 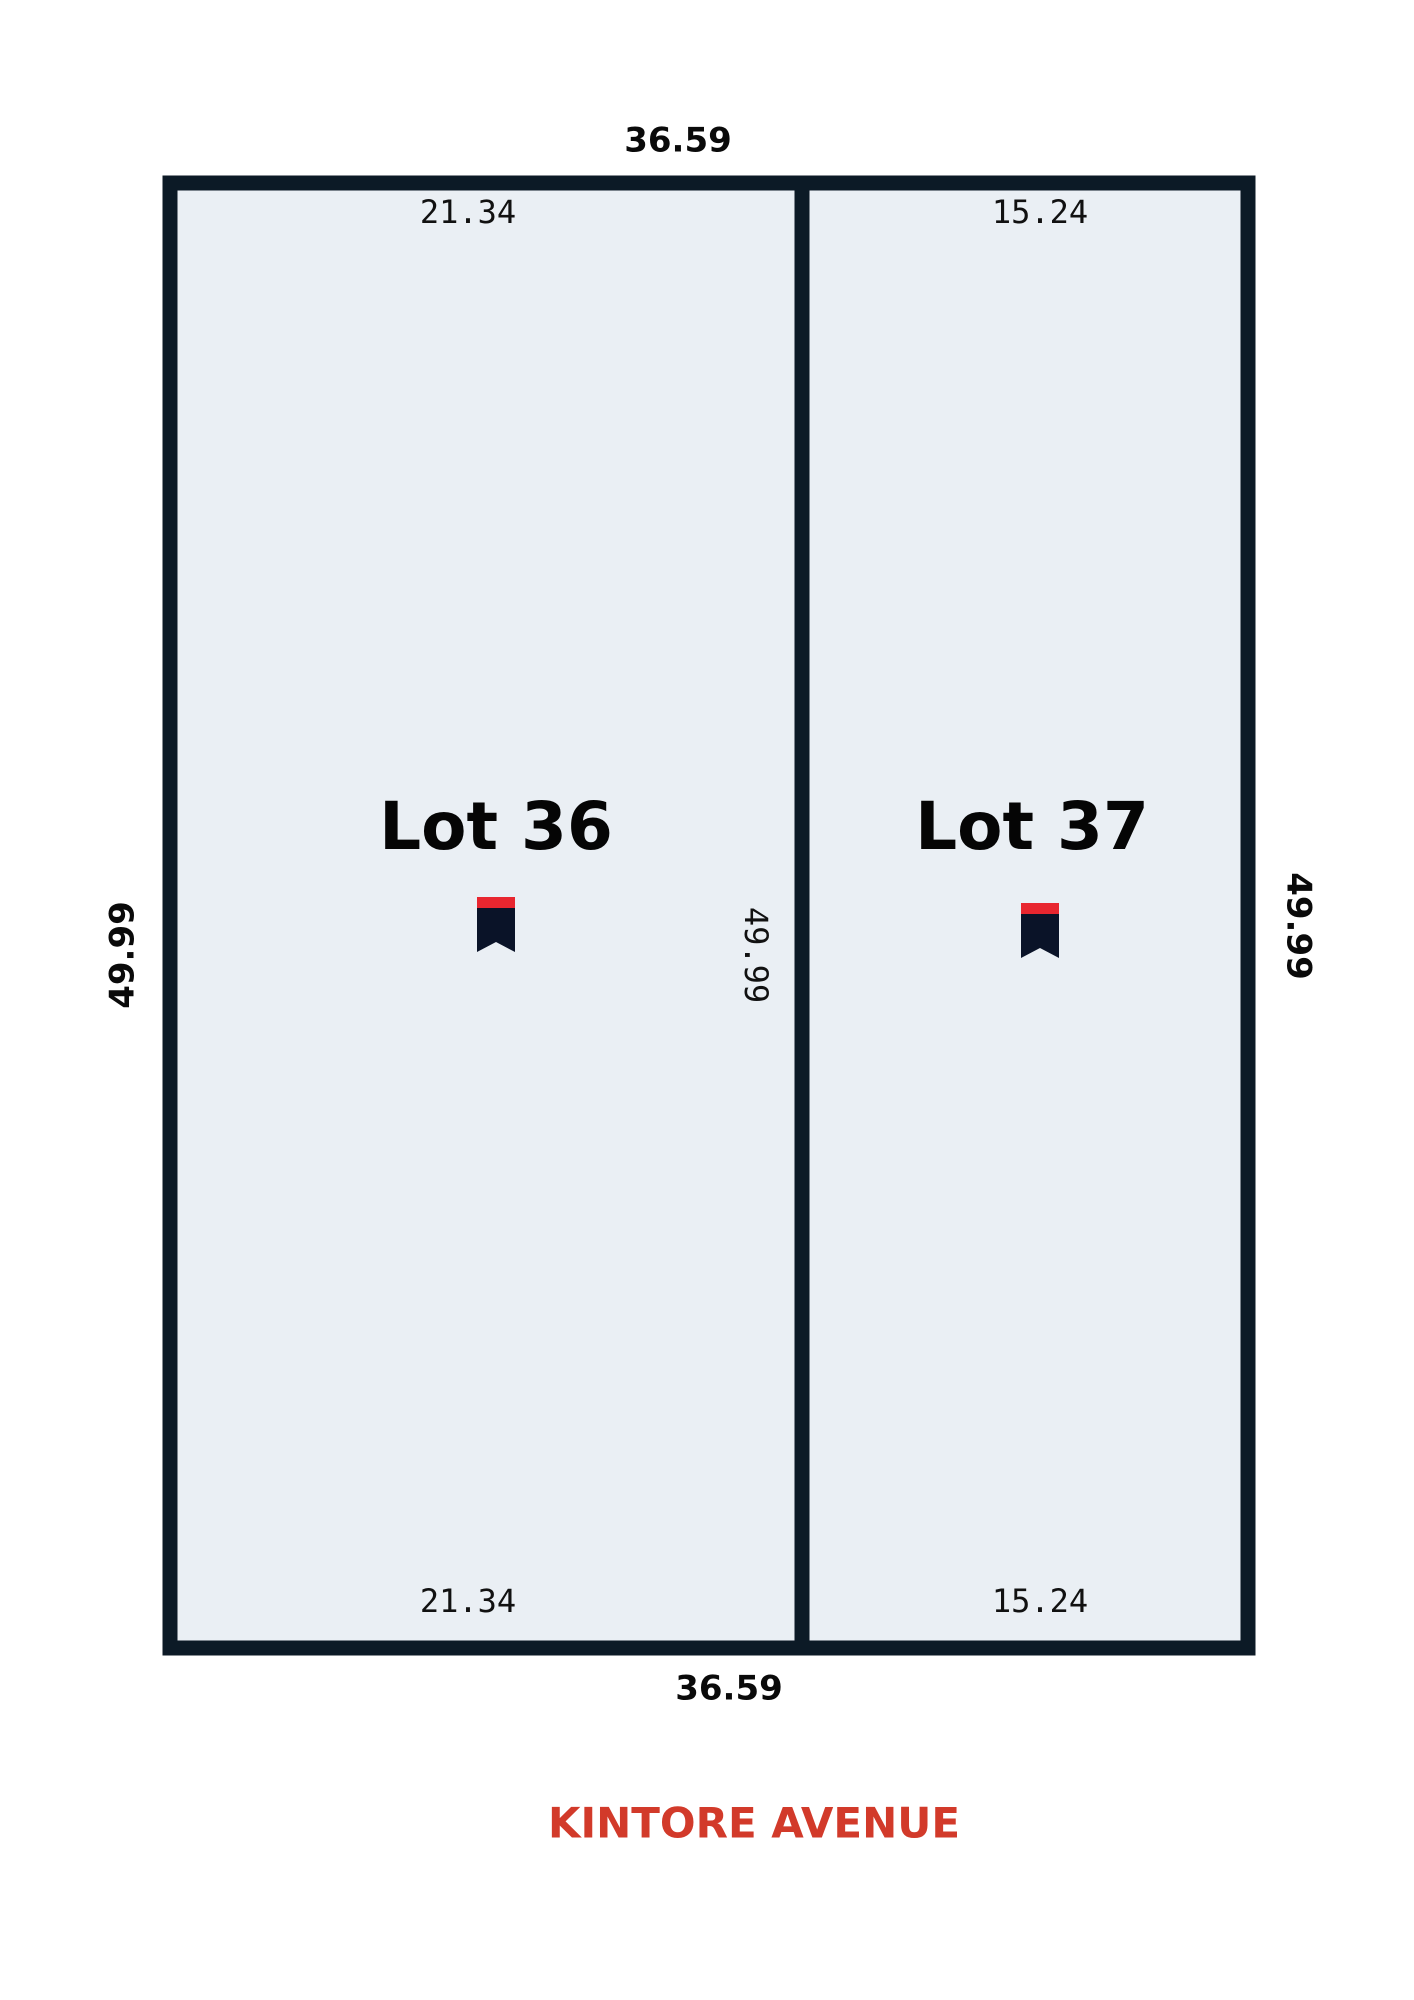 I want to click on lot-bottom-dimension: 21.34, so click(x=468, y=1601).